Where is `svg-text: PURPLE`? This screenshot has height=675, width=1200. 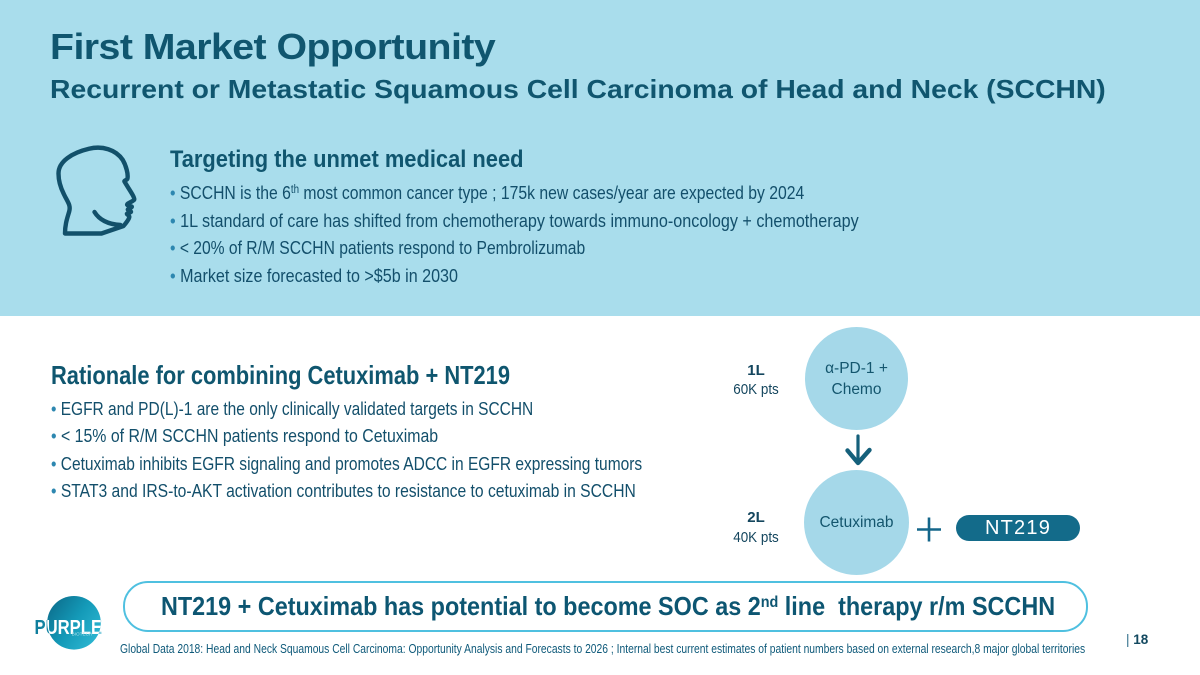
svg-text: PURPLE is located at coordinates (69, 628).